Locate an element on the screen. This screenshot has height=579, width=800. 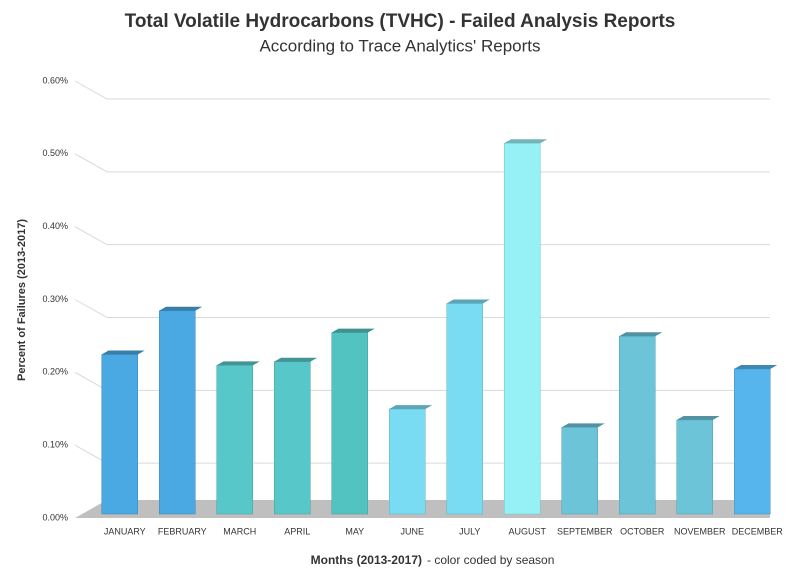
y-tick-label: 0.50% is located at coordinates (55, 153).